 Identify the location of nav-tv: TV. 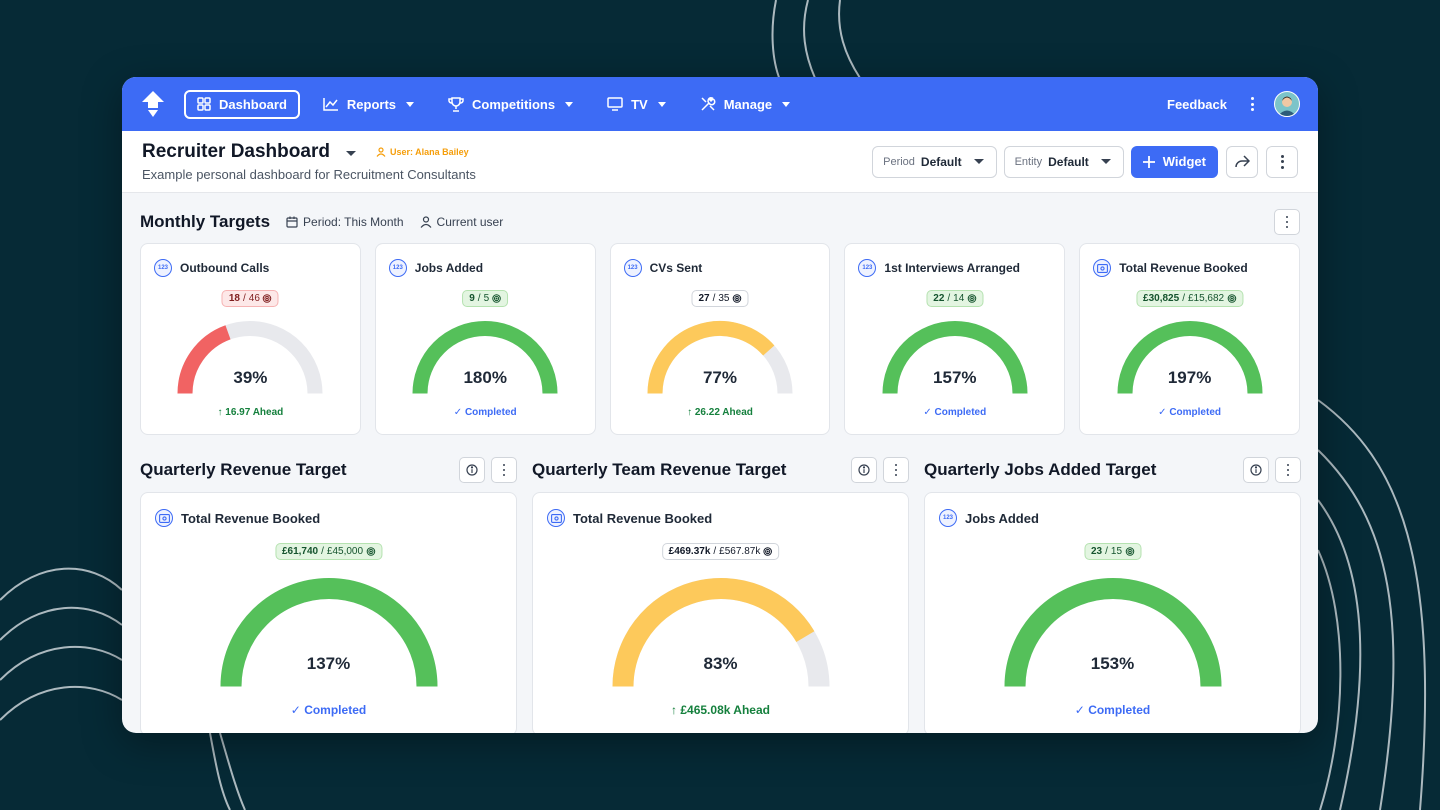
(636, 104).